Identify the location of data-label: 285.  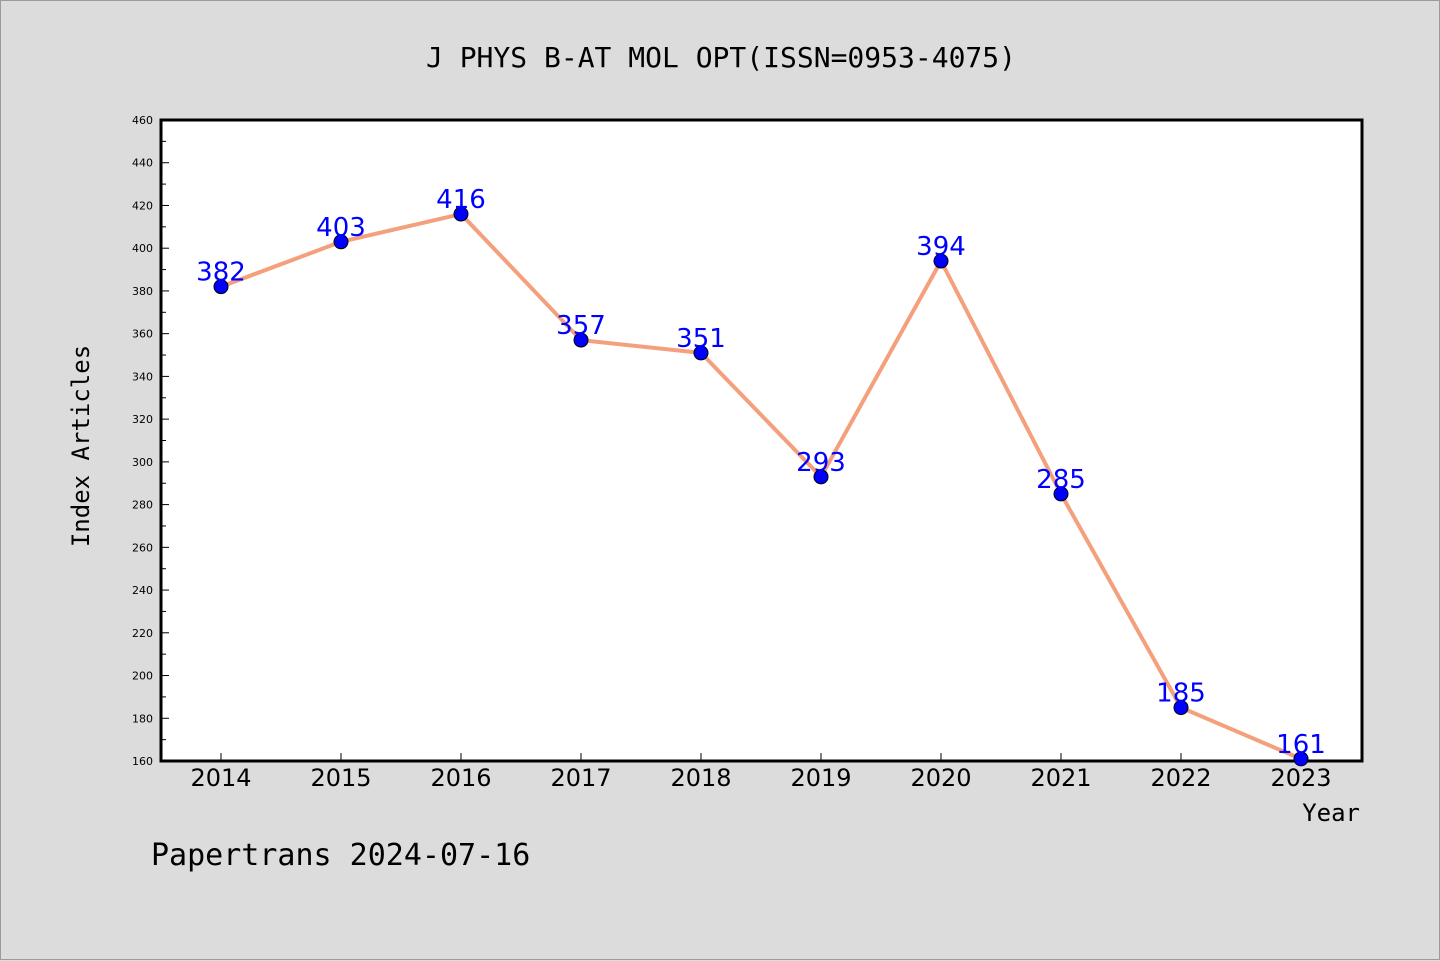
(1061, 480).